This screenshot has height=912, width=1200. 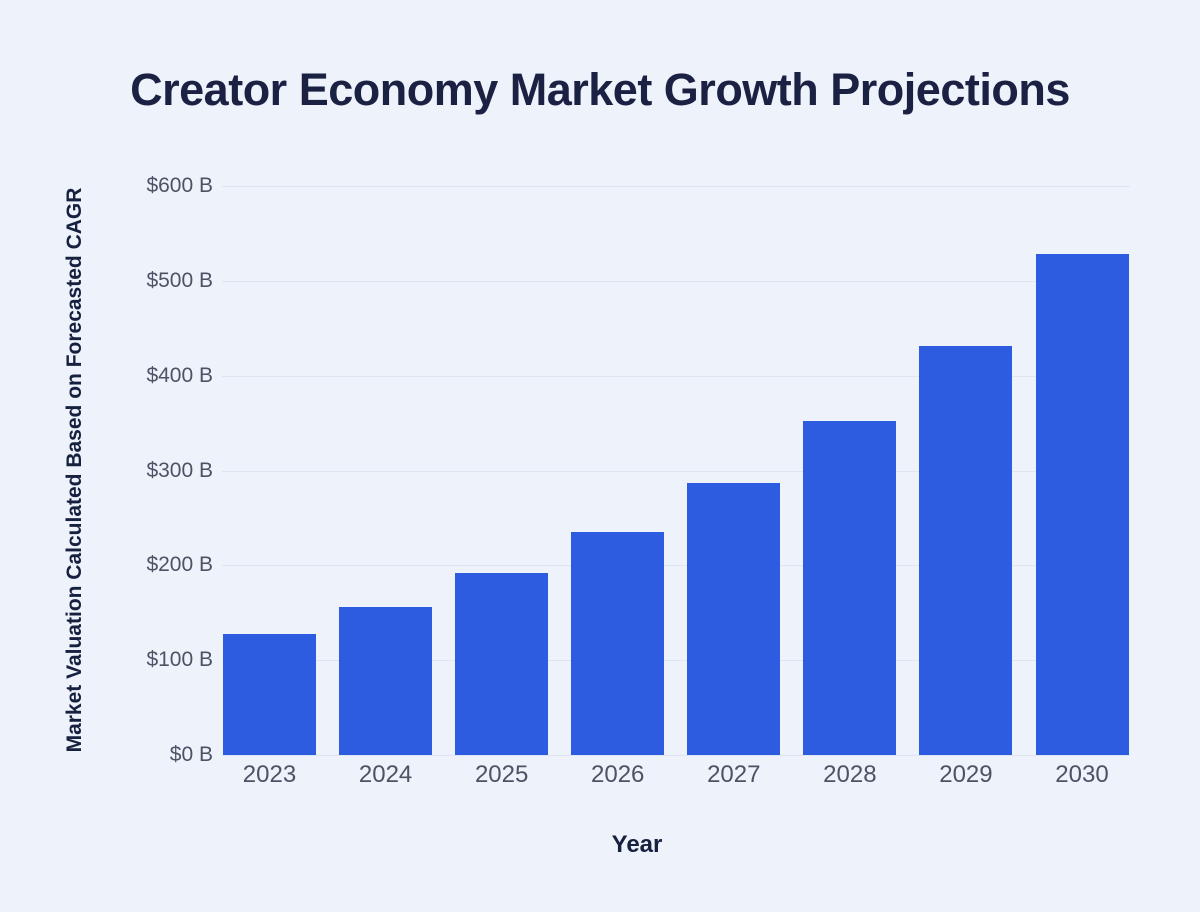 I want to click on y-tick-label: $0 B, so click(x=191, y=754).